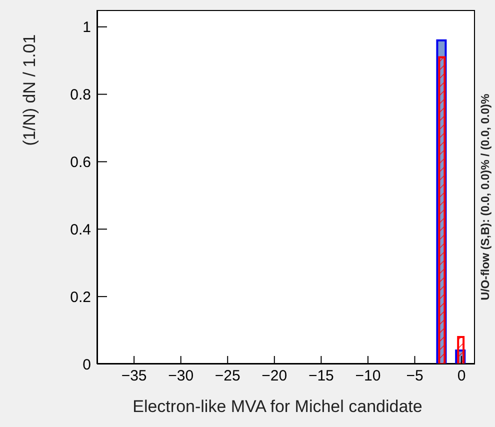  What do you see at coordinates (80, 297) in the screenshot?
I see `y-tick-label: 0.2` at bounding box center [80, 297].